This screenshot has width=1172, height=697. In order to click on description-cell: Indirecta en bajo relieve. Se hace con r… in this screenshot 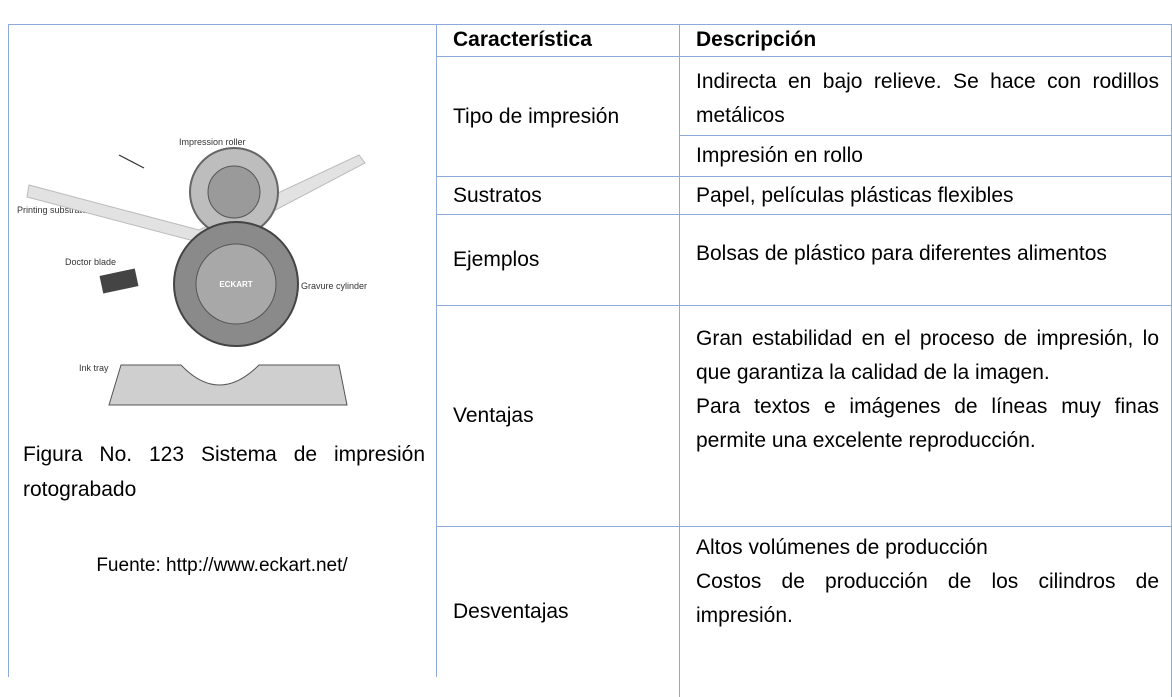, I will do `click(926, 96)`.